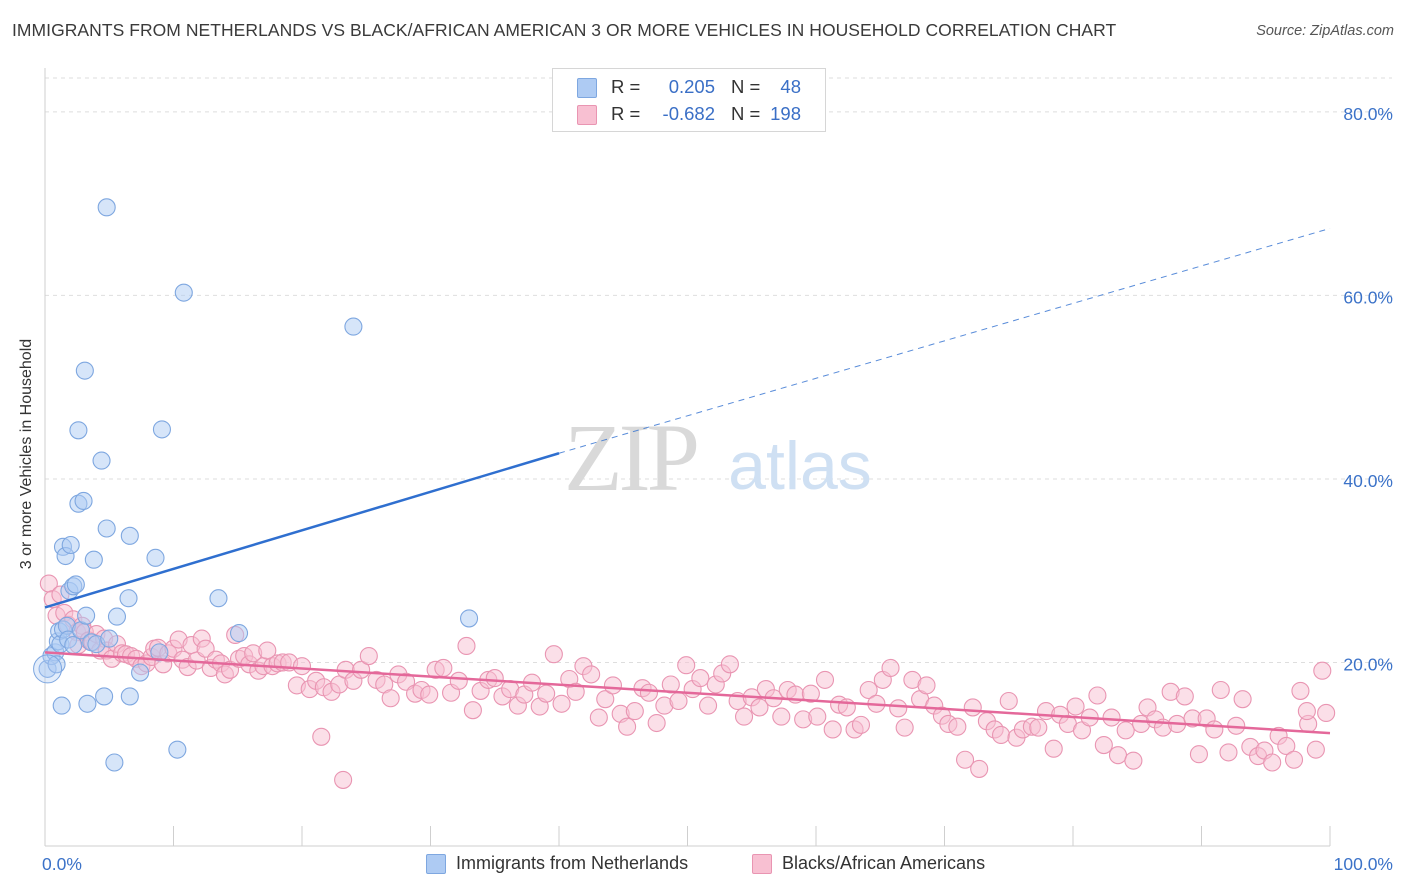 The height and width of the screenshot is (892, 1406). What do you see at coordinates (785, 113) in the screenshot?
I see `n-value: 198` at bounding box center [785, 113].